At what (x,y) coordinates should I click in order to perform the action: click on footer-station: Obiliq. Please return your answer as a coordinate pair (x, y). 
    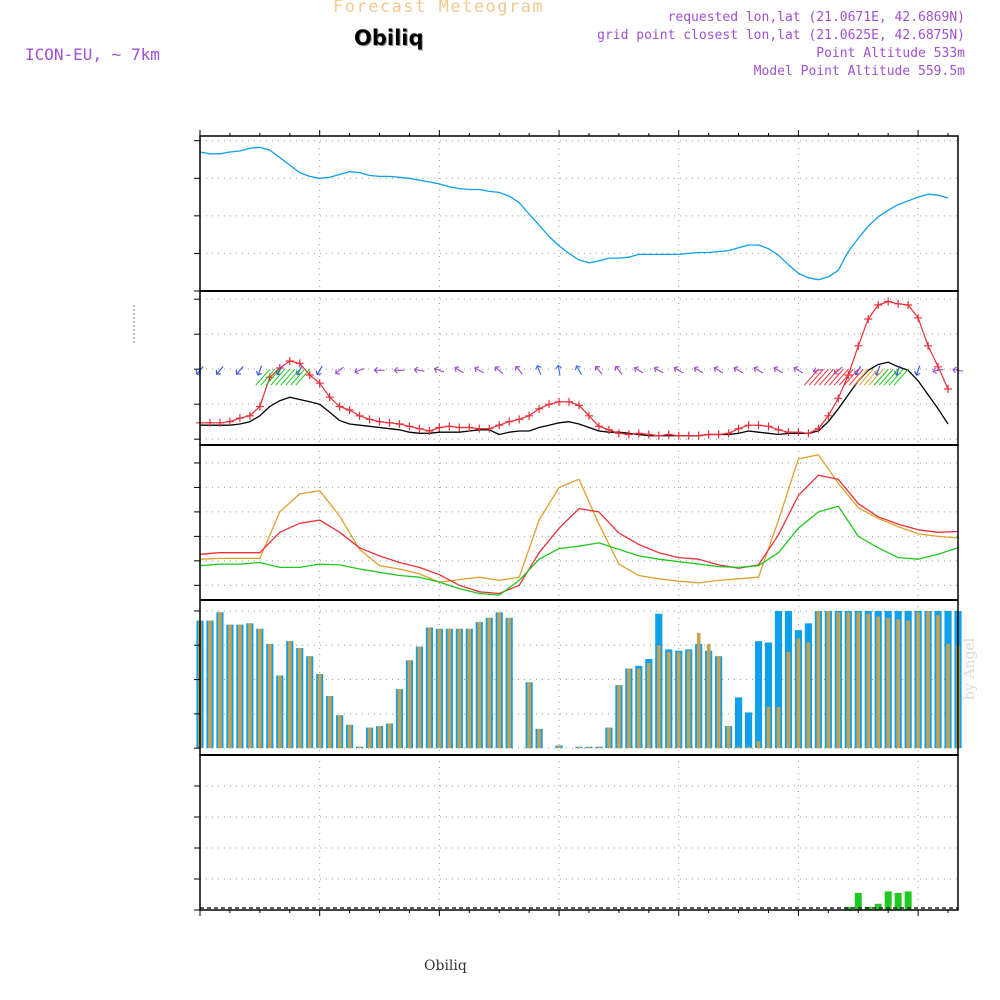
    Looking at the image, I should click on (445, 966).